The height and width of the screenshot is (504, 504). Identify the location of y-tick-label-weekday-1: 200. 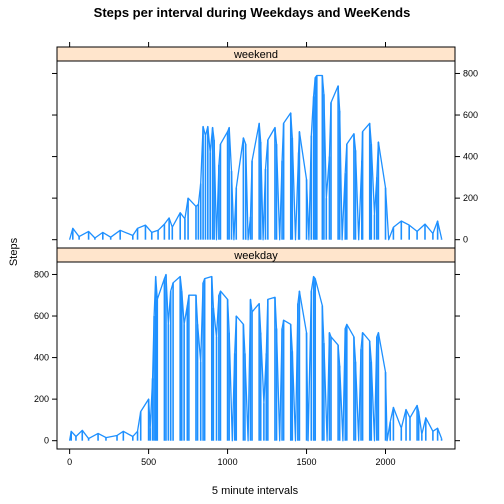
(41, 399).